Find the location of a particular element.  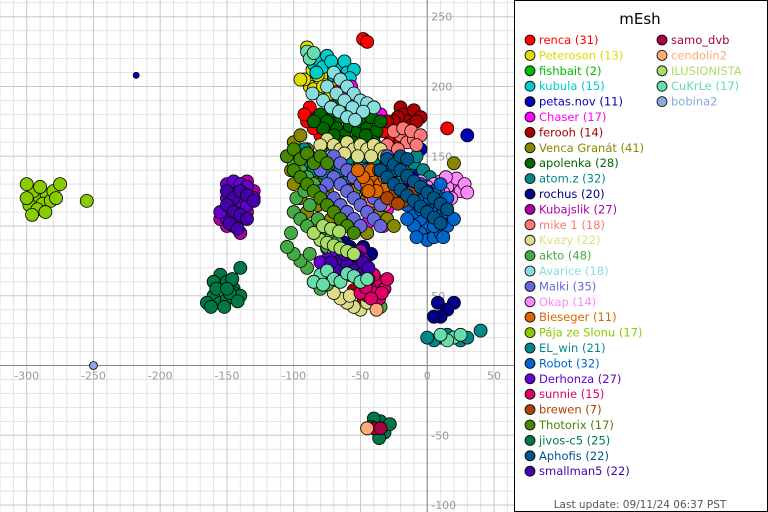

x-tick-label: -300 is located at coordinates (26, 376).